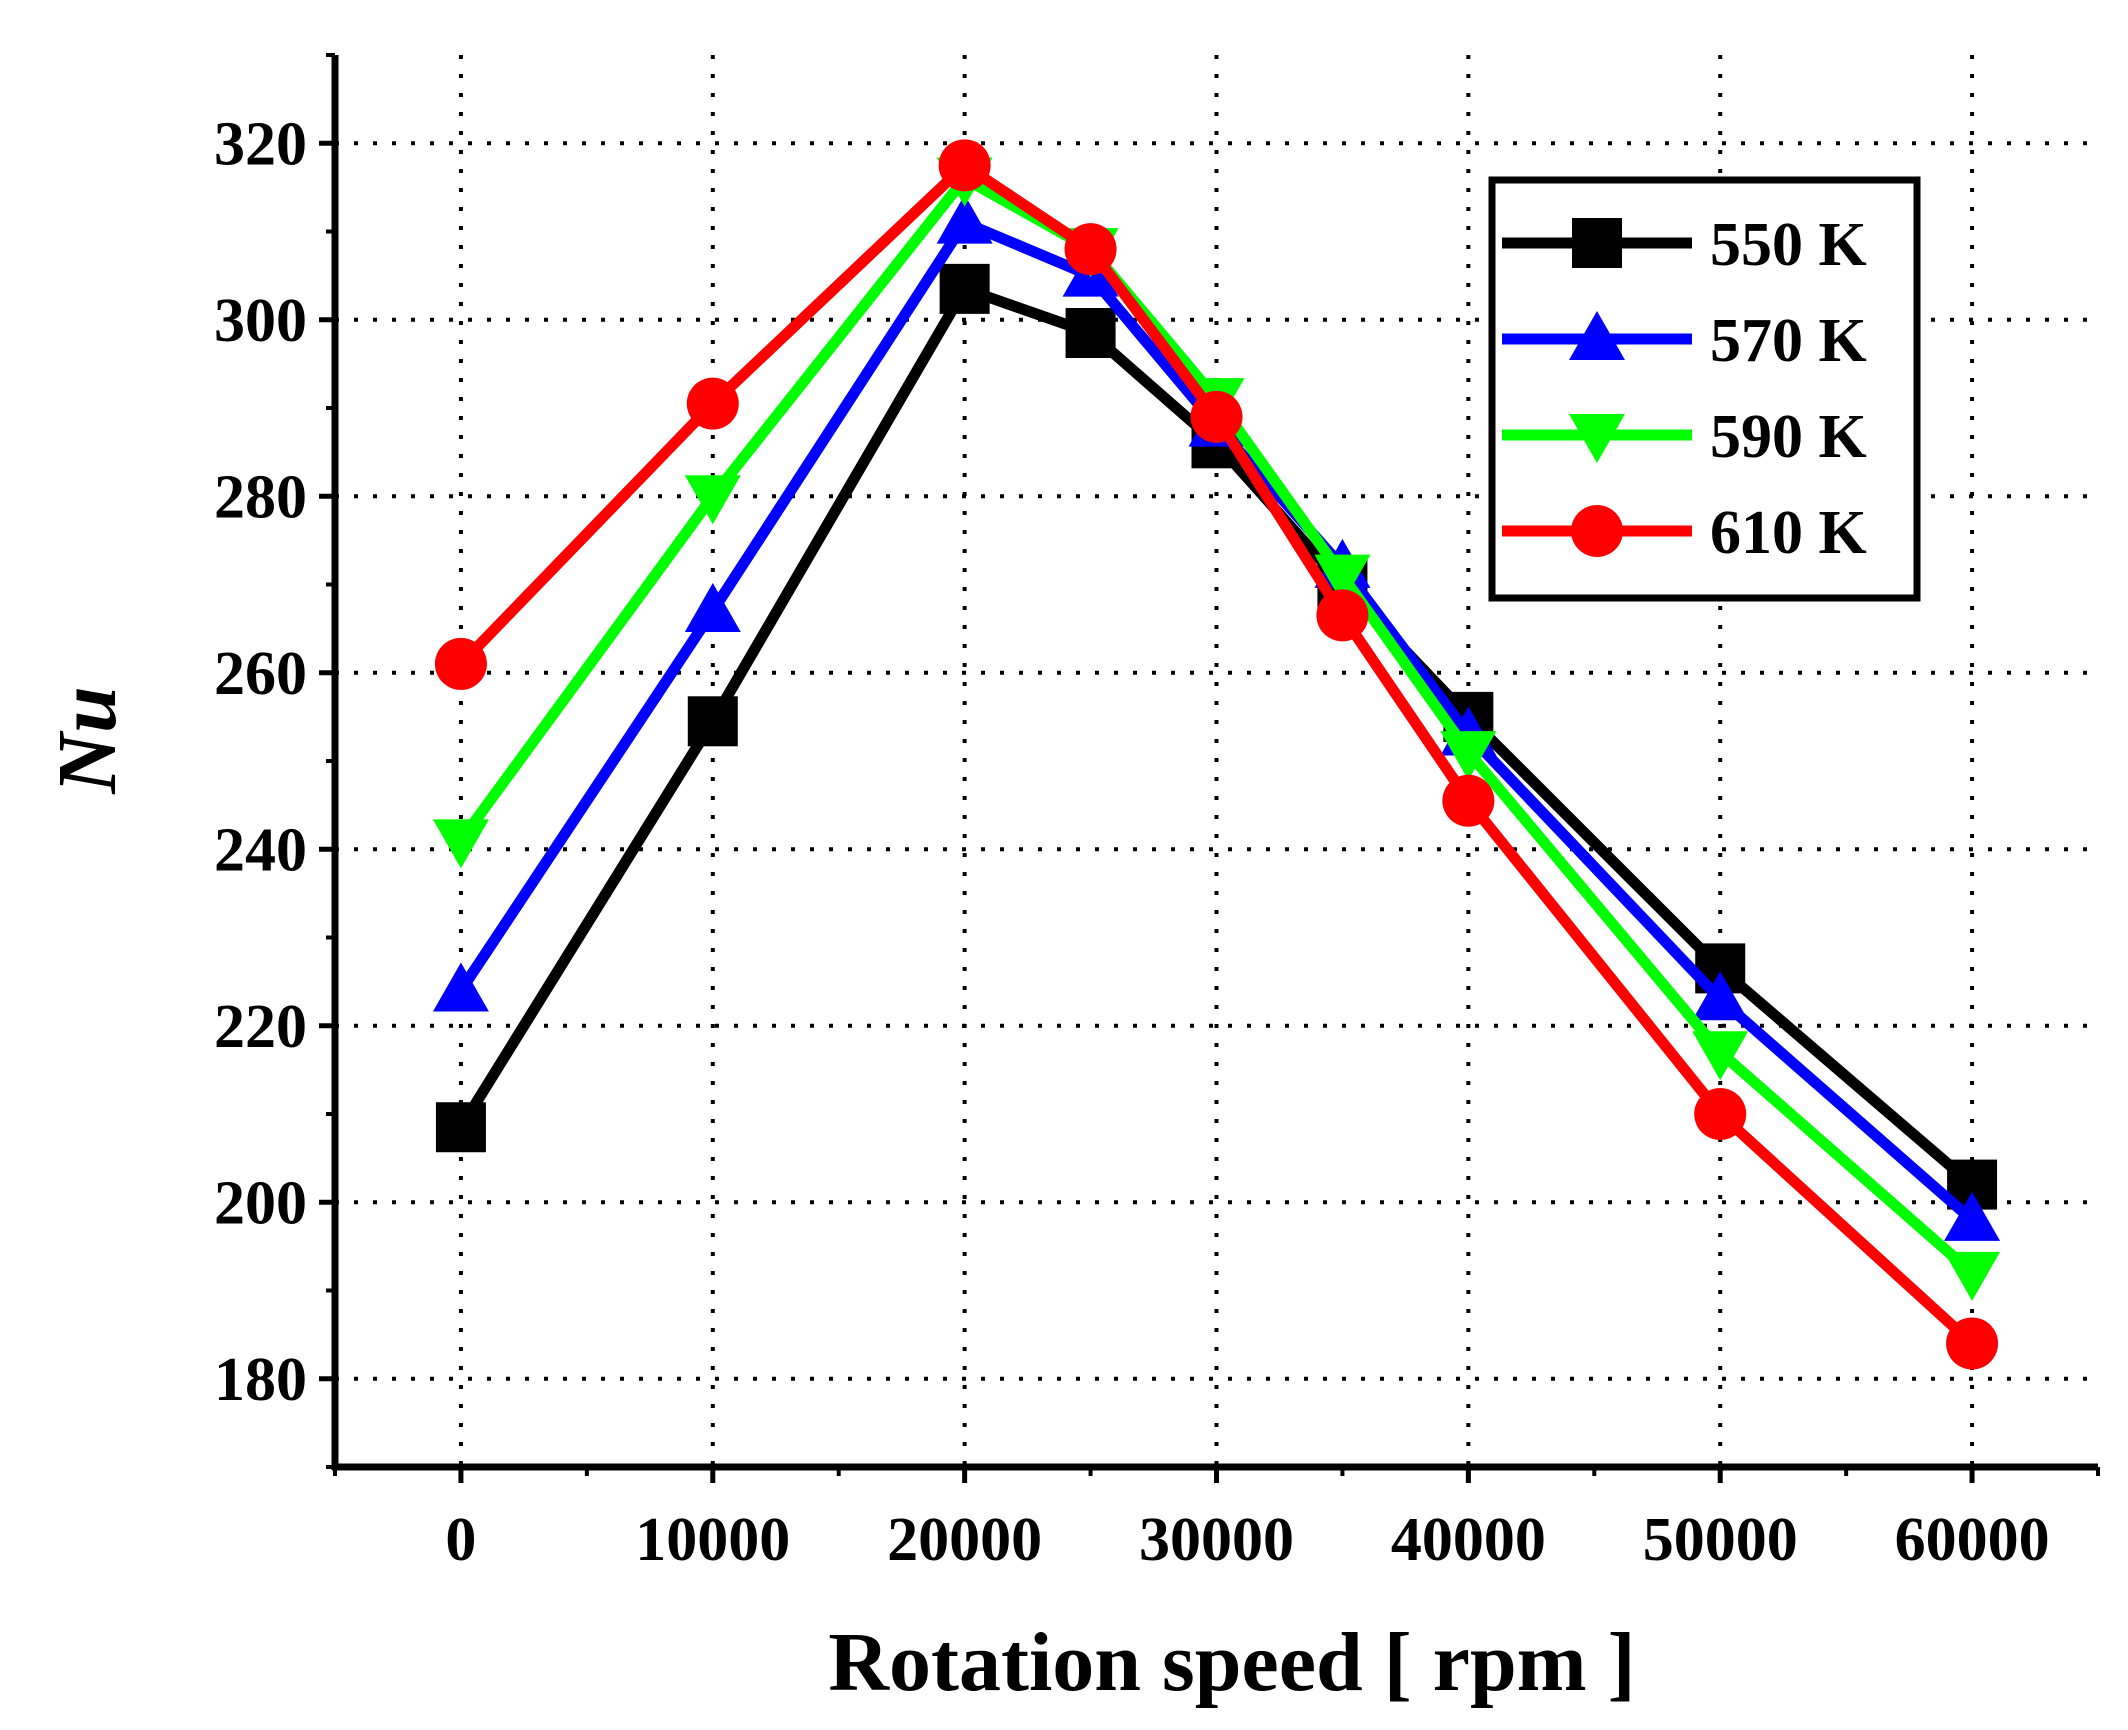  What do you see at coordinates (87, 740) in the screenshot?
I see `y-axis-title: Nu` at bounding box center [87, 740].